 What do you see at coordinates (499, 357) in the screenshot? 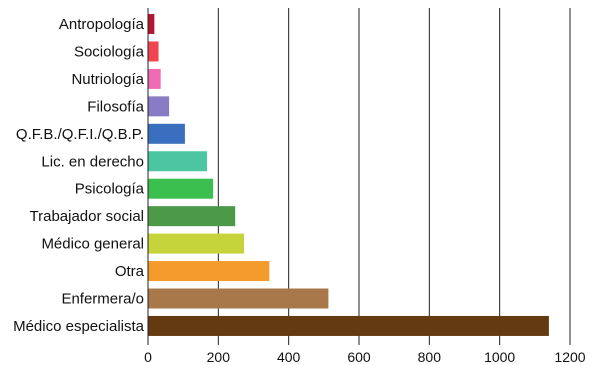
I see `x-tick-label: 1000` at bounding box center [499, 357].